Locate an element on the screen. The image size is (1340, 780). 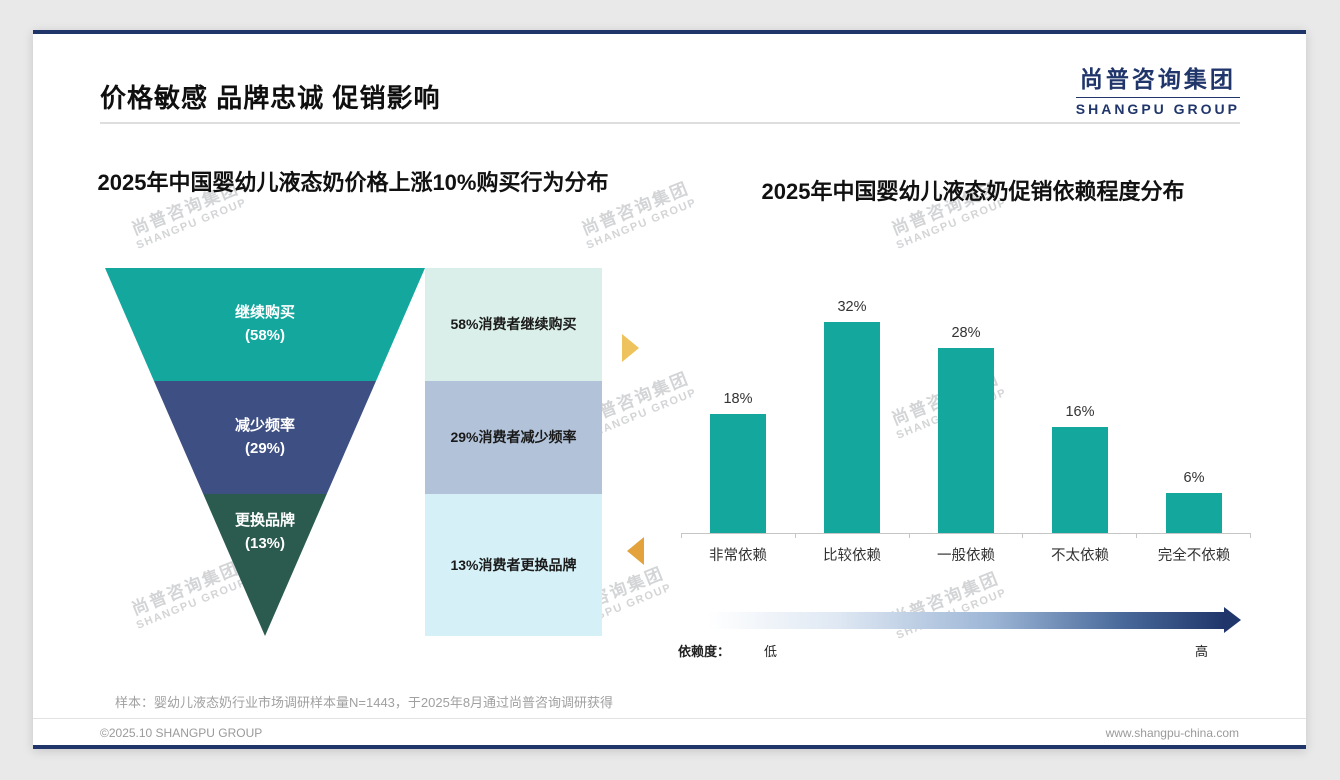
funnel-segment-label: 减少频率 is located at coordinates (264, 425).